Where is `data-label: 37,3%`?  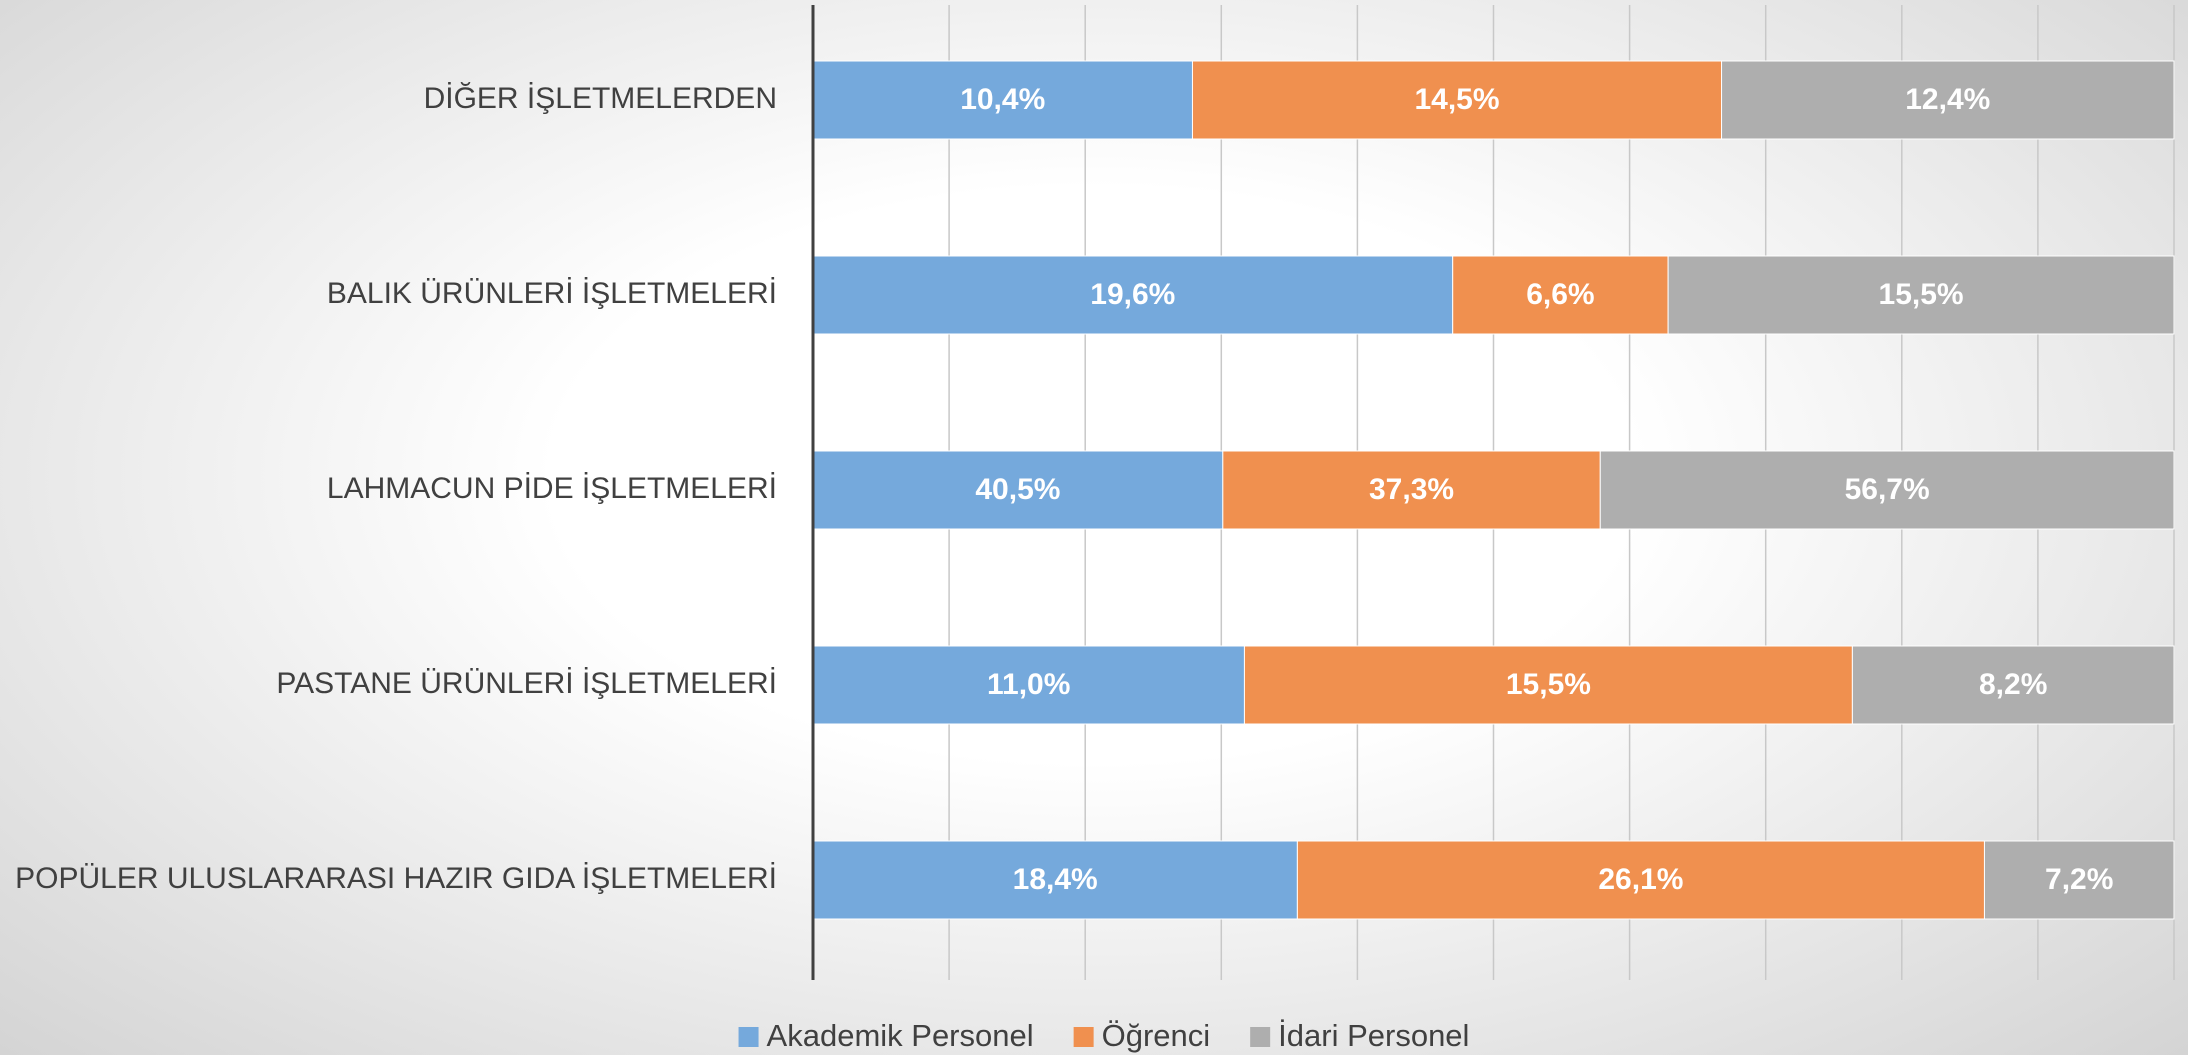
data-label: 37,3% is located at coordinates (1411, 489).